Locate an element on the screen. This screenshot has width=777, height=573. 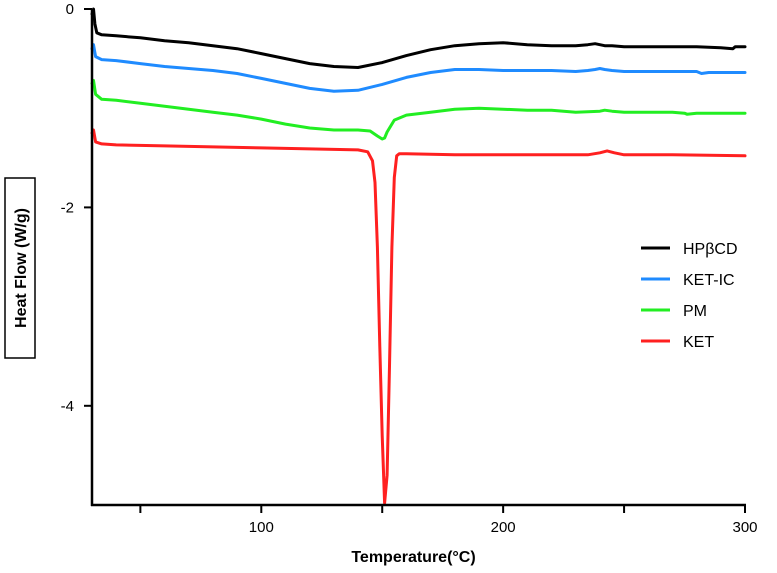
y-tick-label: -2 is located at coordinates (67, 207).